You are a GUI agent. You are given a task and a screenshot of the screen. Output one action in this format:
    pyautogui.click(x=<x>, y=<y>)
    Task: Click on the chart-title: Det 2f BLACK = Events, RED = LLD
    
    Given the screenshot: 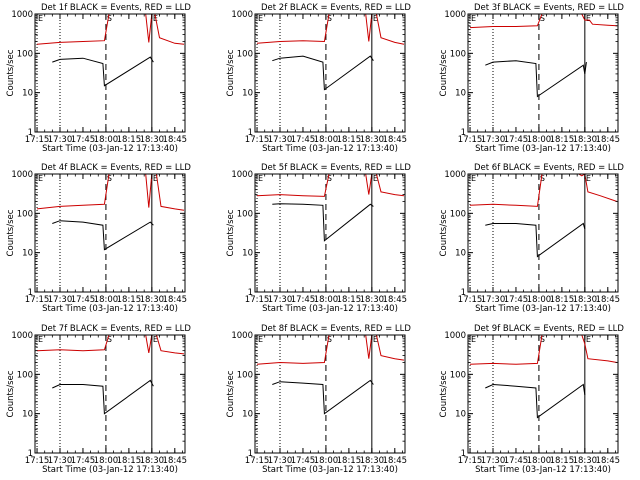 What is the action you would take?
    pyautogui.click(x=336, y=8)
    